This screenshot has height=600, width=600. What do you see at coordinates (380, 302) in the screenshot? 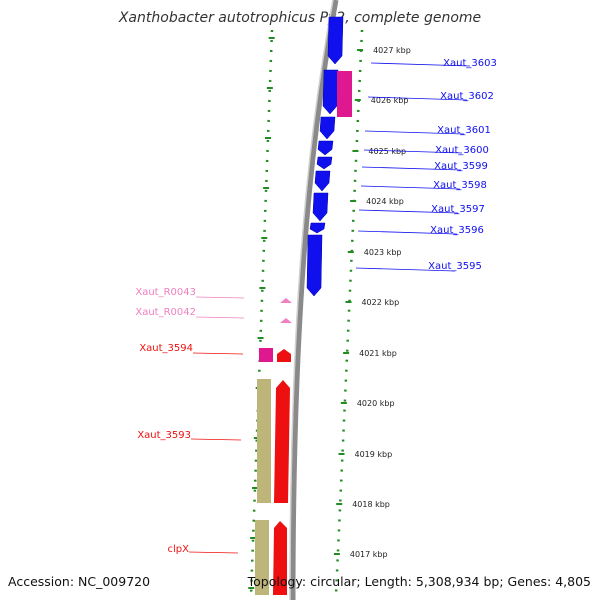
I see `ruler-tick-label: 4022 kbp` at bounding box center [380, 302].